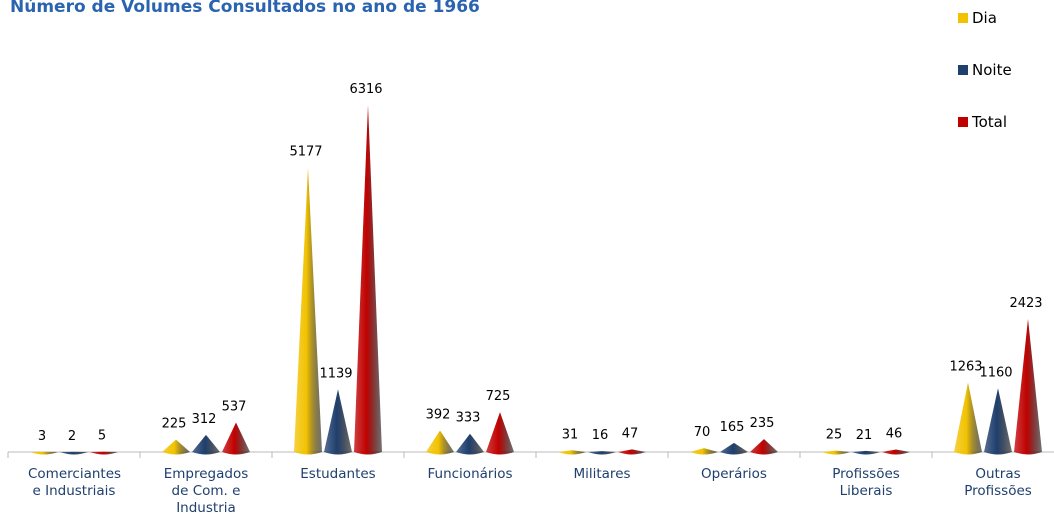 This screenshot has width=1054, height=522. What do you see at coordinates (734, 474) in the screenshot?
I see `x-tick-label: Operários` at bounding box center [734, 474].